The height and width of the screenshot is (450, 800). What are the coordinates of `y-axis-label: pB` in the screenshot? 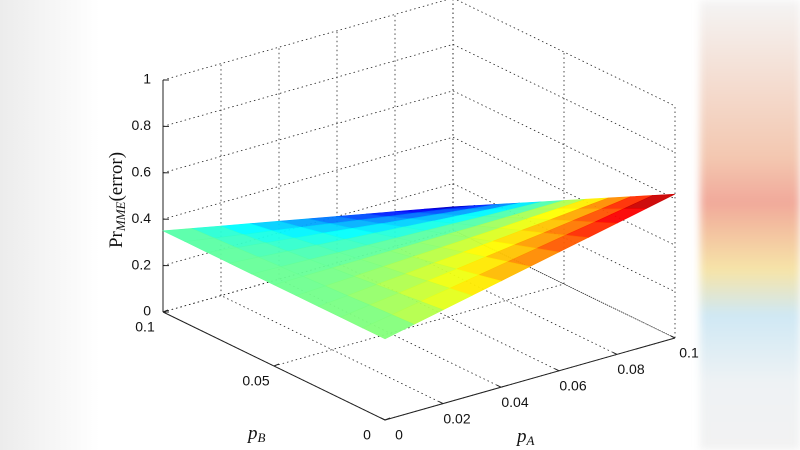 It's located at (256, 434).